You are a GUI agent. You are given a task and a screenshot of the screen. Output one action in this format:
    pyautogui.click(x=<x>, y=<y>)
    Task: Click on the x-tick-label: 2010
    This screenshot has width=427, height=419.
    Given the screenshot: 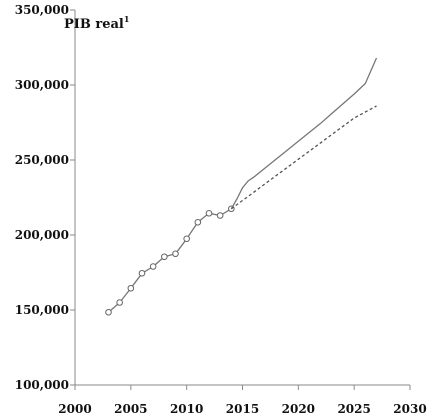 What is the action you would take?
    pyautogui.click(x=186, y=409)
    